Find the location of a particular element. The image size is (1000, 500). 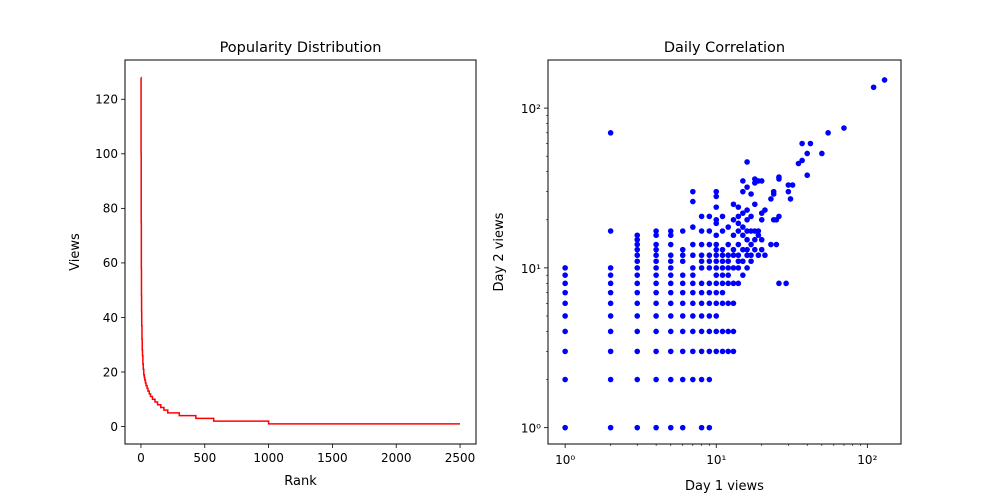

x-tick-label: 10⁰ is located at coordinates (565, 460).